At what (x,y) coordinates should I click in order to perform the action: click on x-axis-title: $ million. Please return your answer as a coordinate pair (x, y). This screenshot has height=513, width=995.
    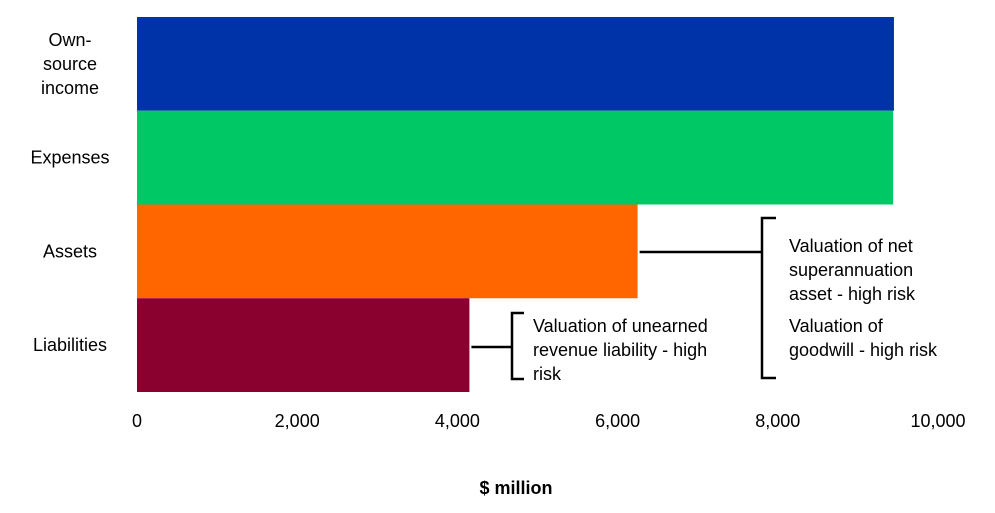
    Looking at the image, I should click on (515, 488).